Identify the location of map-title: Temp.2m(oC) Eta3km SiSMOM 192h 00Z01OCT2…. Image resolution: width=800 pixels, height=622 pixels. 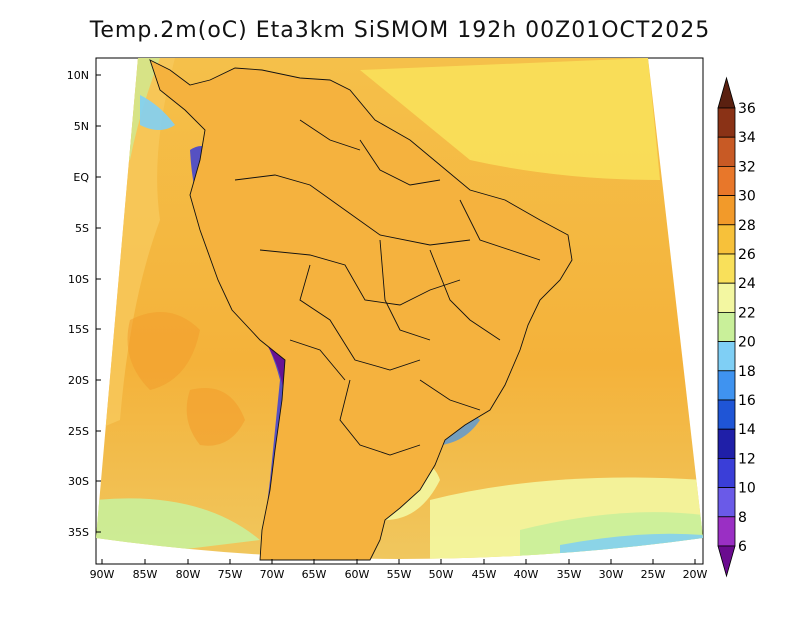
(400, 30).